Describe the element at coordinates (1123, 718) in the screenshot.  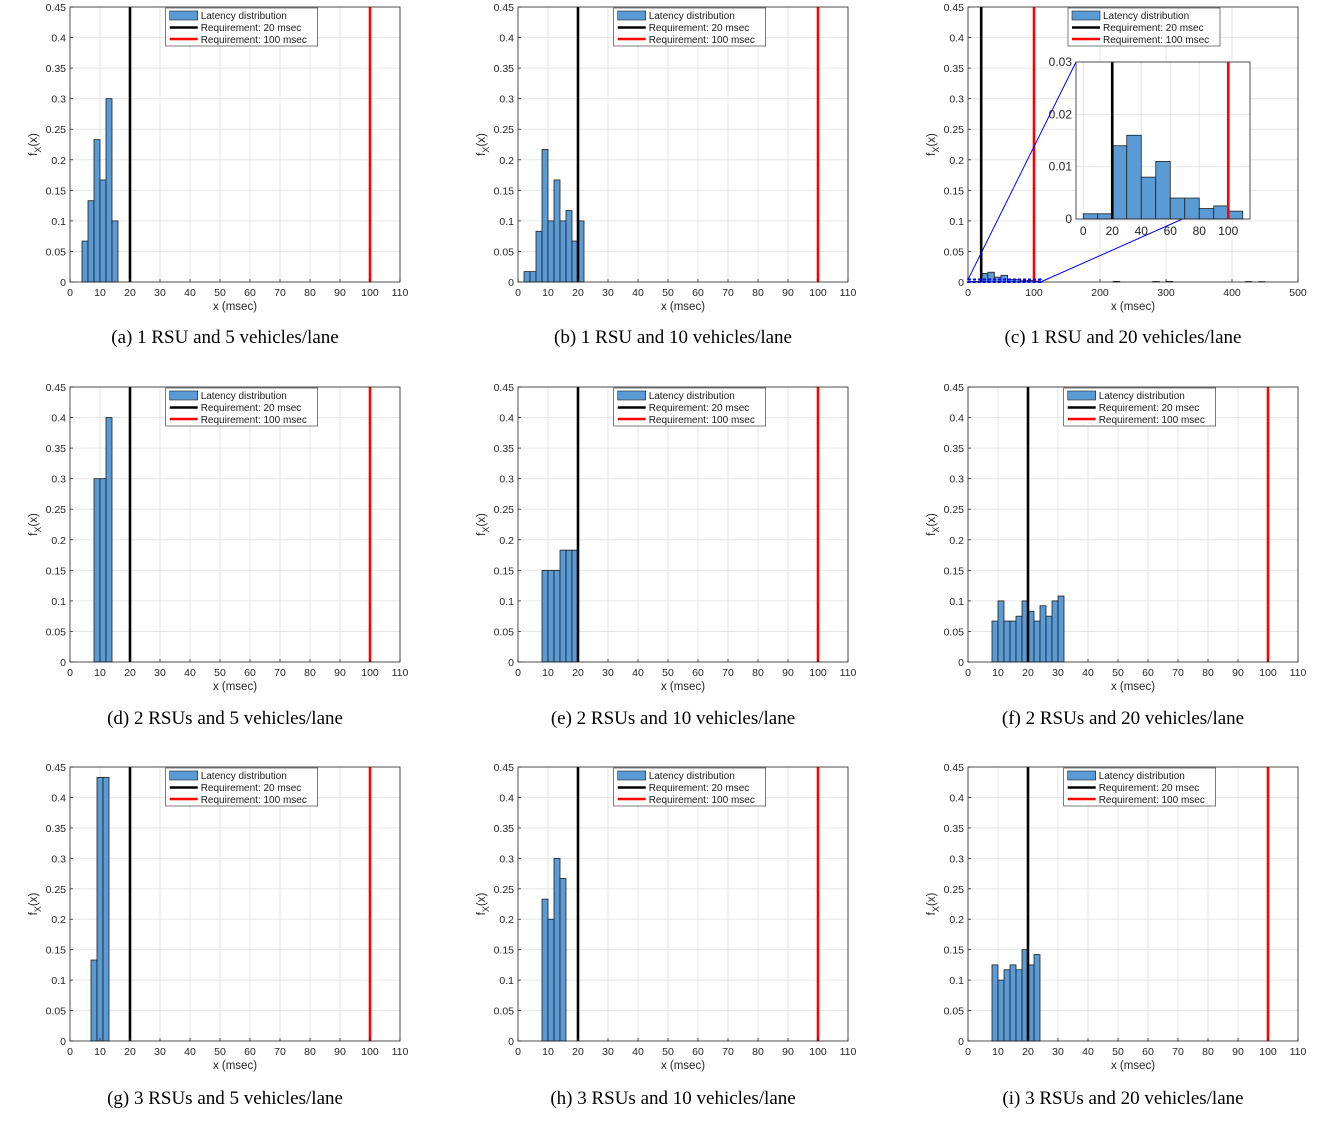
I see `panel-caption: (f) 2 RSUs and 20 vehicles/lane` at that location.